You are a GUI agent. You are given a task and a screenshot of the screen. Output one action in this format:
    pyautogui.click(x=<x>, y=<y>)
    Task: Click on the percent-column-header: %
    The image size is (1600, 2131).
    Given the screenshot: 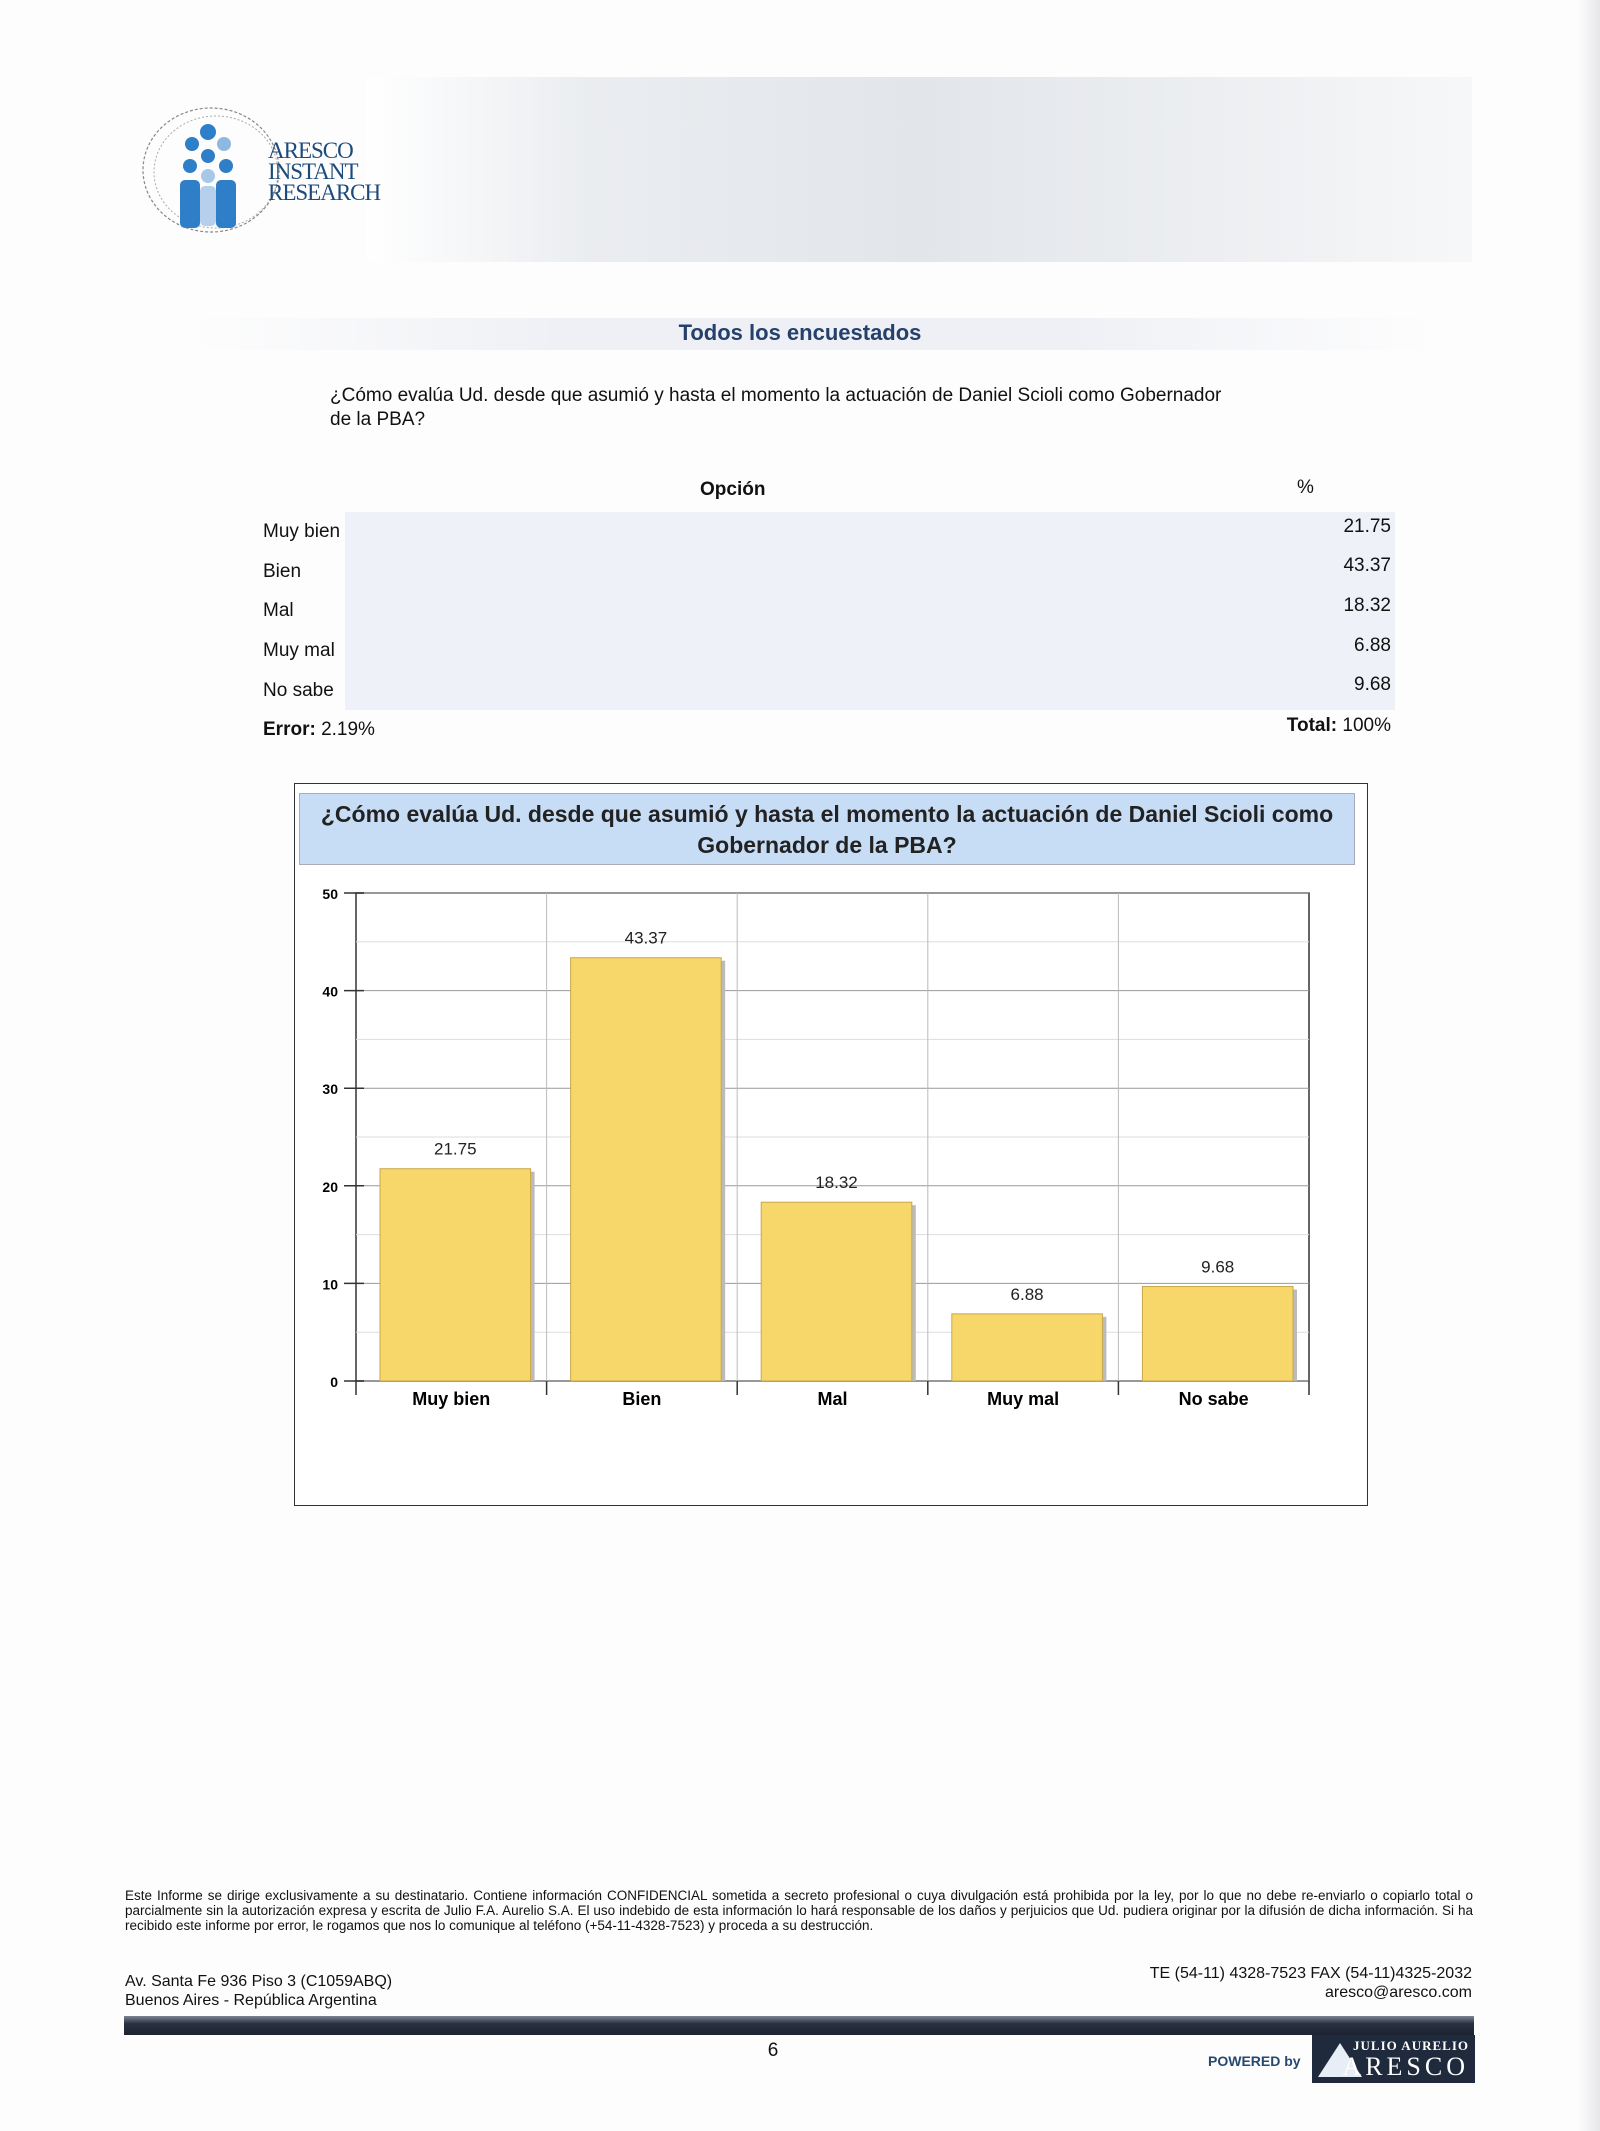 What is the action you would take?
    pyautogui.click(x=1305, y=487)
    